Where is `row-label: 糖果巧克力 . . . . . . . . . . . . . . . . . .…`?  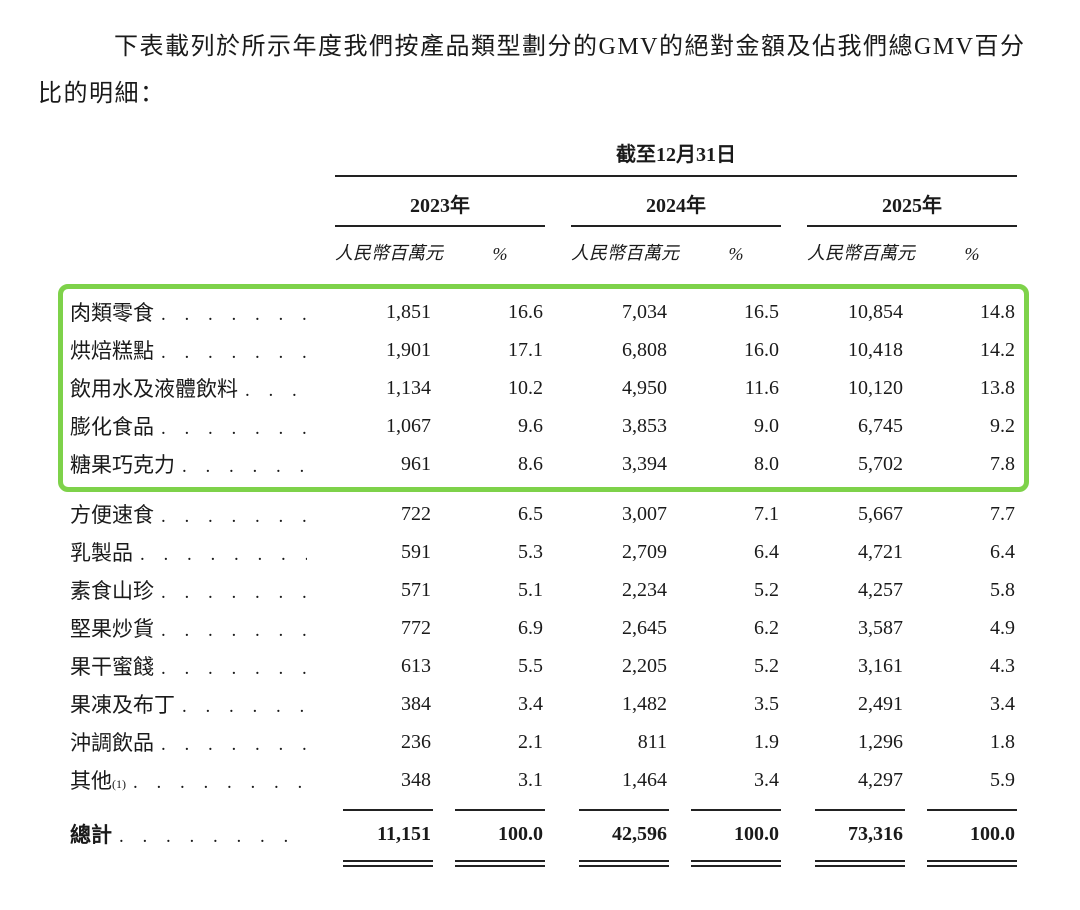 row-label: 糖果巧克力 . . . . . . . . . . . . . . . . . .… is located at coordinates (202, 464).